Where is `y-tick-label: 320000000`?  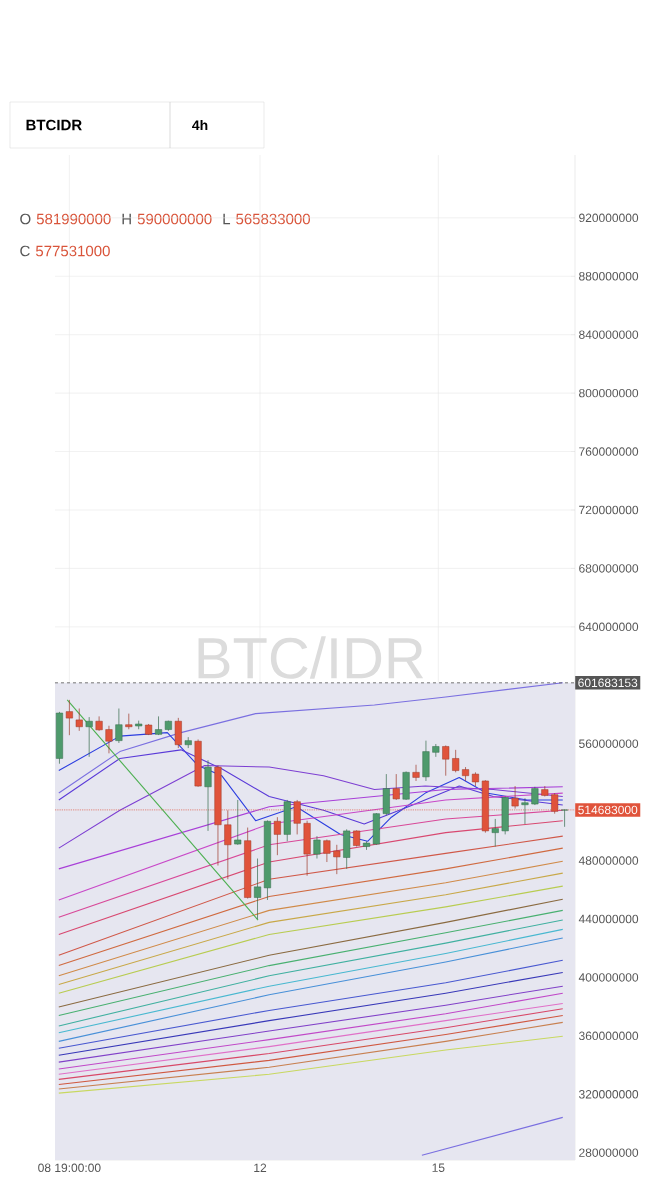 y-tick-label: 320000000 is located at coordinates (608, 1094).